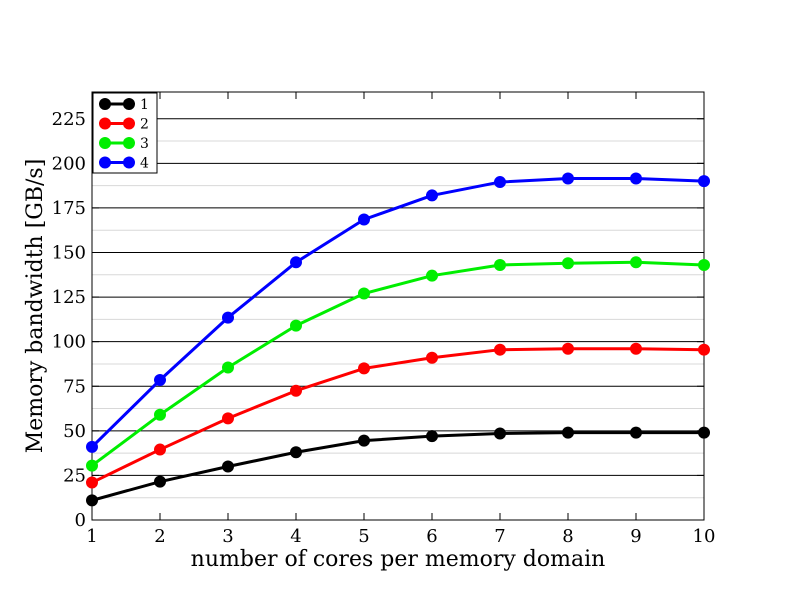 The width and height of the screenshot is (792, 612). I want to click on legend-entry: 4, so click(124, 164).